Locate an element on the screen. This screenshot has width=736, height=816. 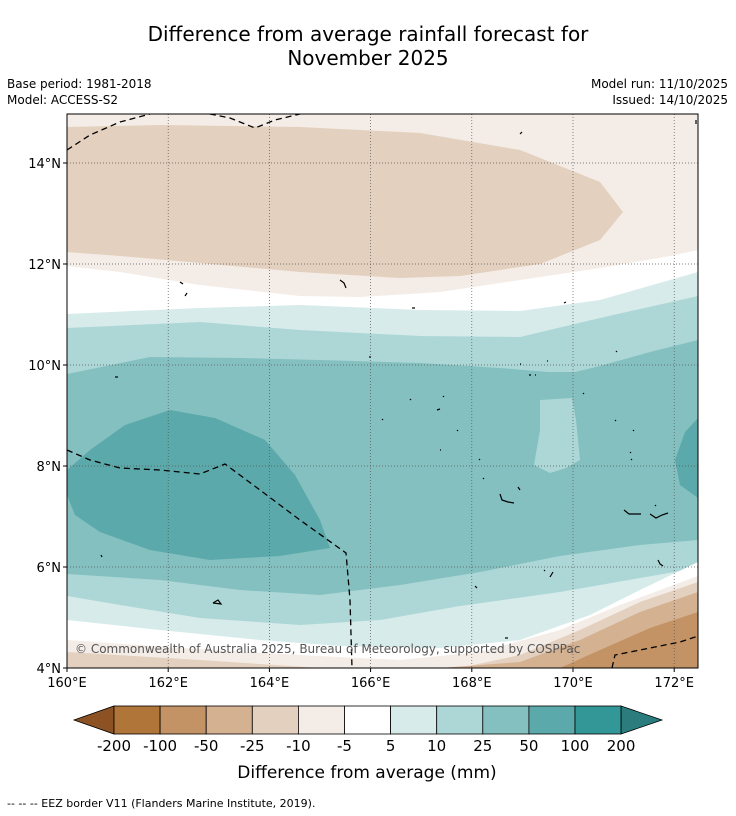
colorbar-arrow-right is located at coordinates (642, 720).